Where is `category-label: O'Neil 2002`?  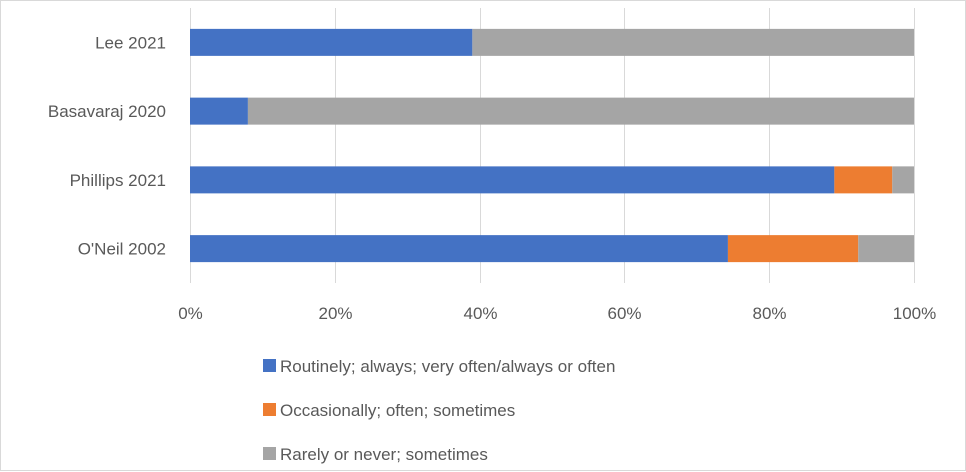 category-label: O'Neil 2002 is located at coordinates (122, 249).